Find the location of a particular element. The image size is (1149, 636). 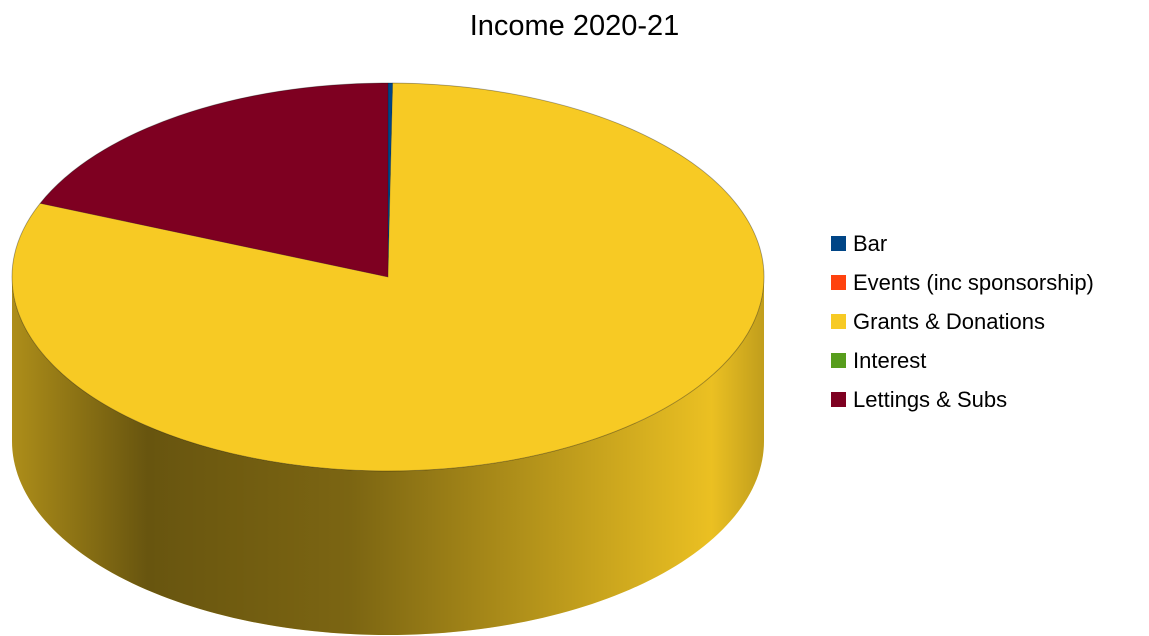

legend-swatch-events is located at coordinates (838, 282).